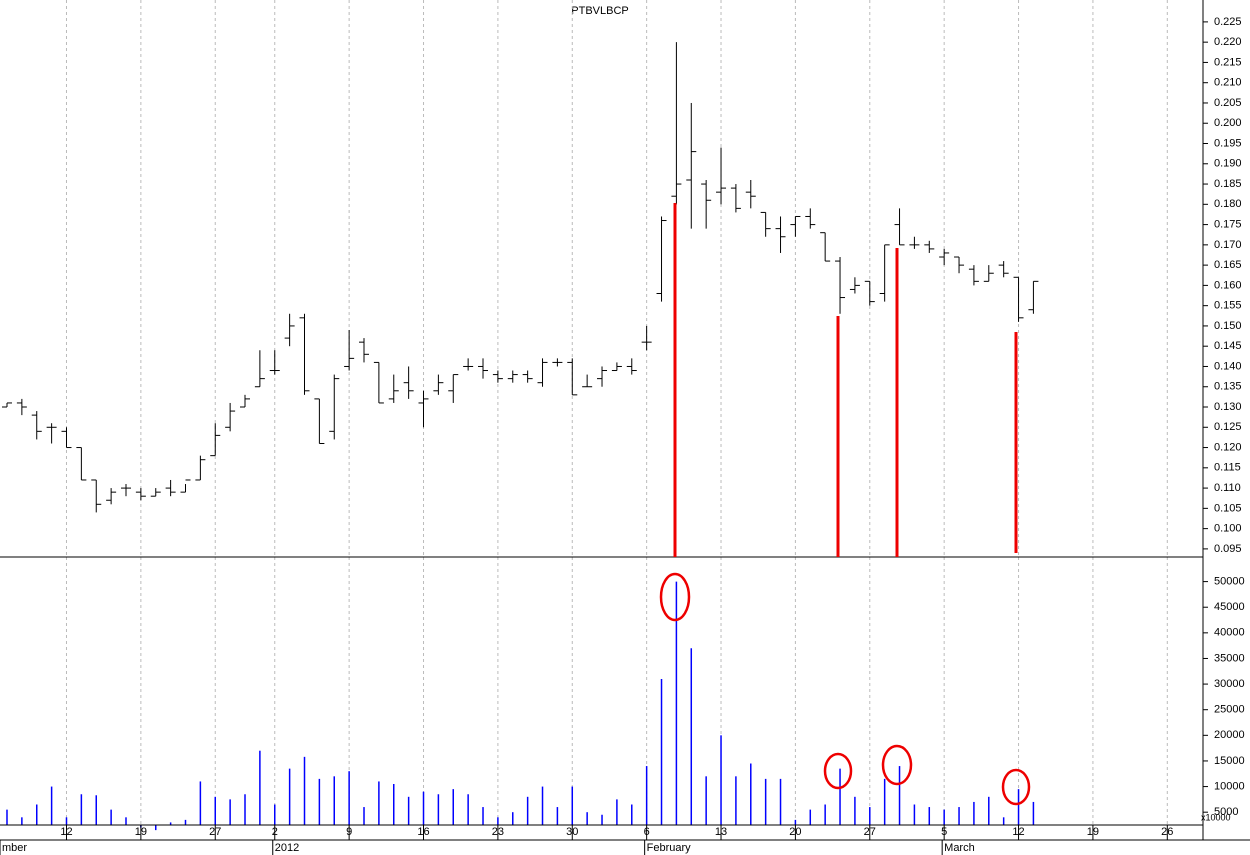 This screenshot has width=1250, height=855. I want to click on y-tick-label: 0.130, so click(1228, 407).